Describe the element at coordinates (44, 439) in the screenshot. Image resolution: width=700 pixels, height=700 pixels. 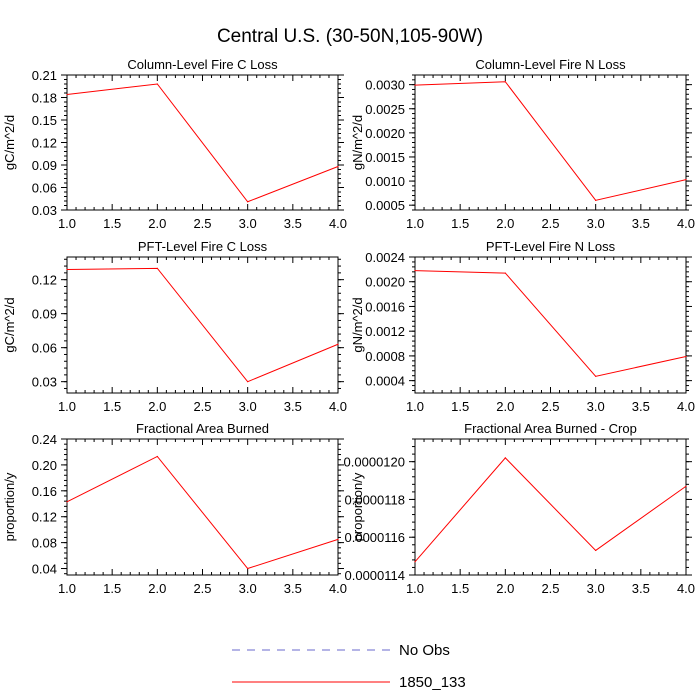
I see `y-tick-label: 0.24` at that location.